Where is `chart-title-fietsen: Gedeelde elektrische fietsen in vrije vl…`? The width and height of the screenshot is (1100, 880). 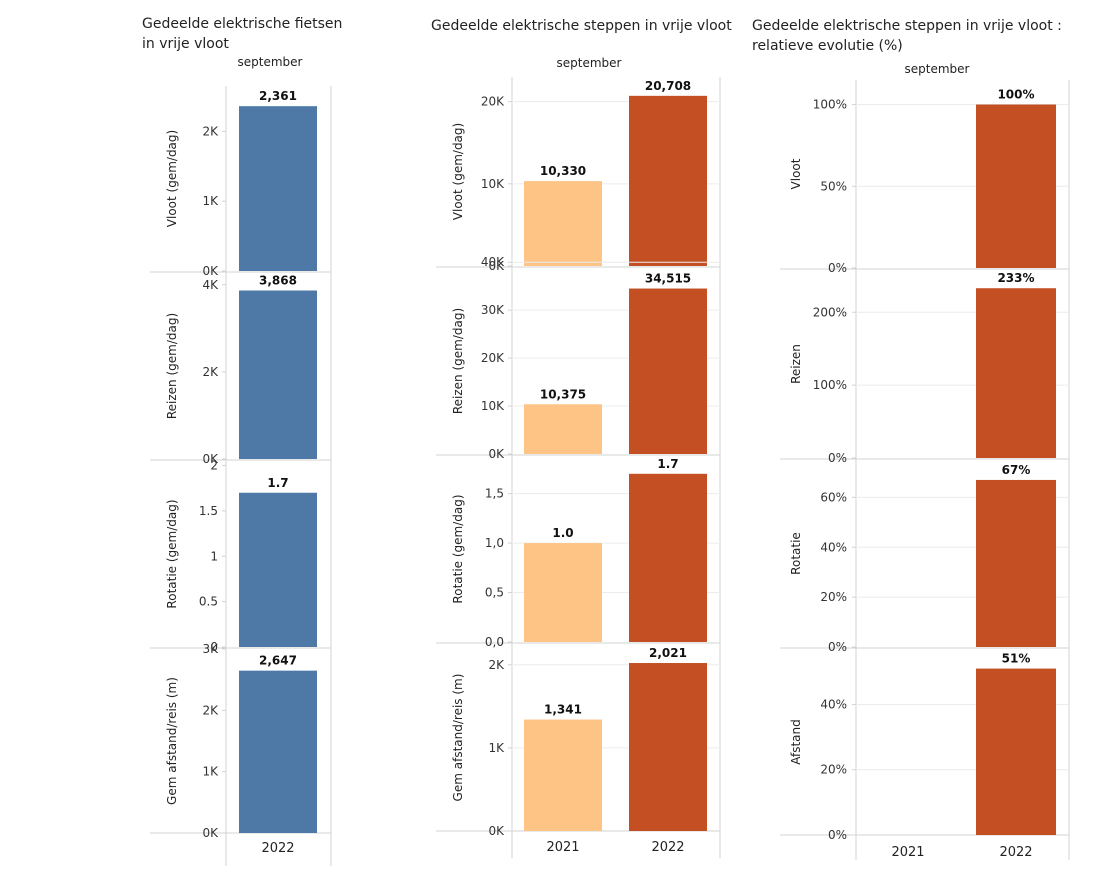
chart-title-fietsen: Gedeelde elektrische fietsen in vrije vl… is located at coordinates (242, 34).